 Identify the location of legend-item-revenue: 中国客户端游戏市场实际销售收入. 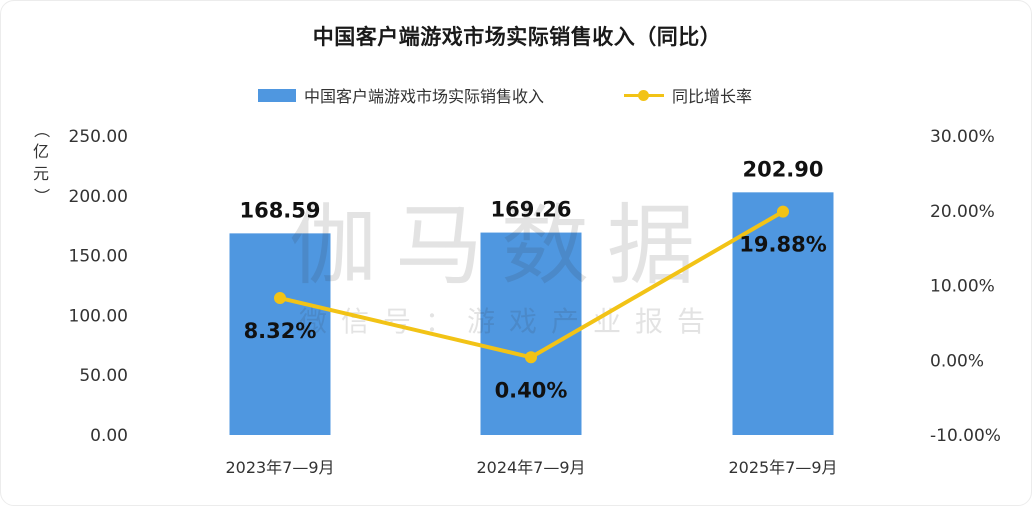
(401, 95).